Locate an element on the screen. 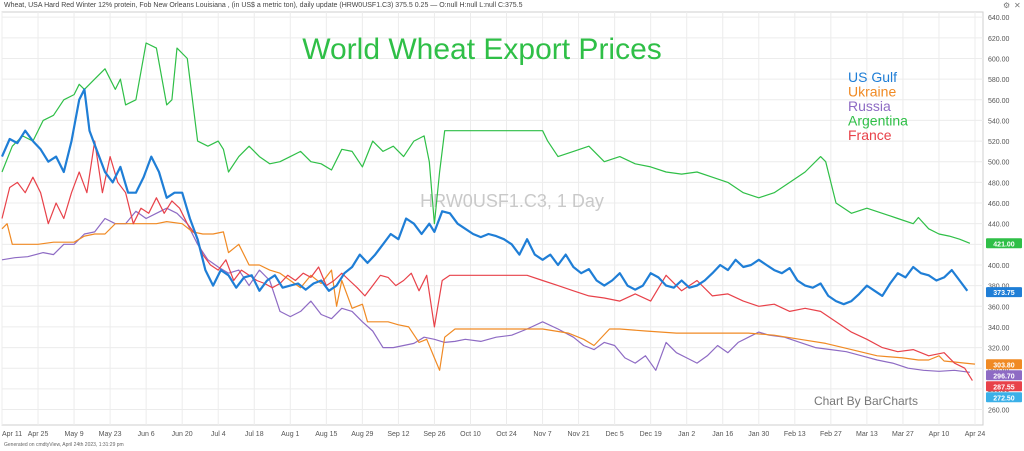 The image size is (1024, 451). x-tick-label: Sep 26 is located at coordinates (434, 434).